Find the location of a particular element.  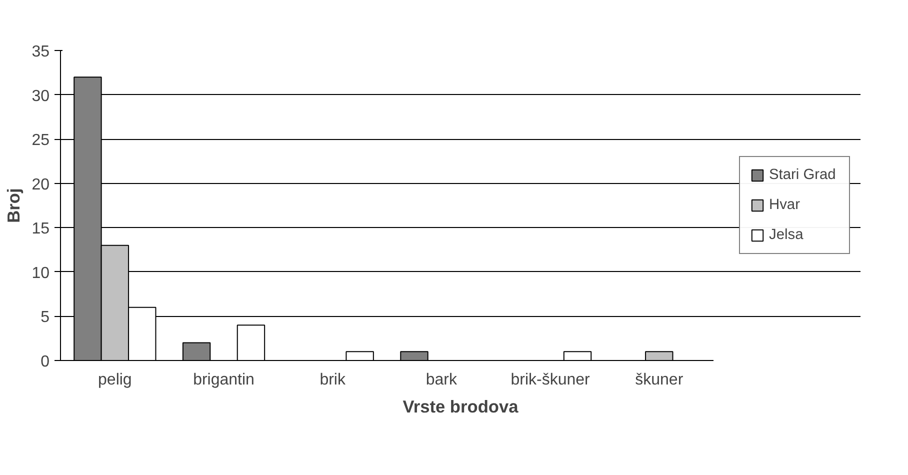

y-tick-label: 25 is located at coordinates (41, 141).